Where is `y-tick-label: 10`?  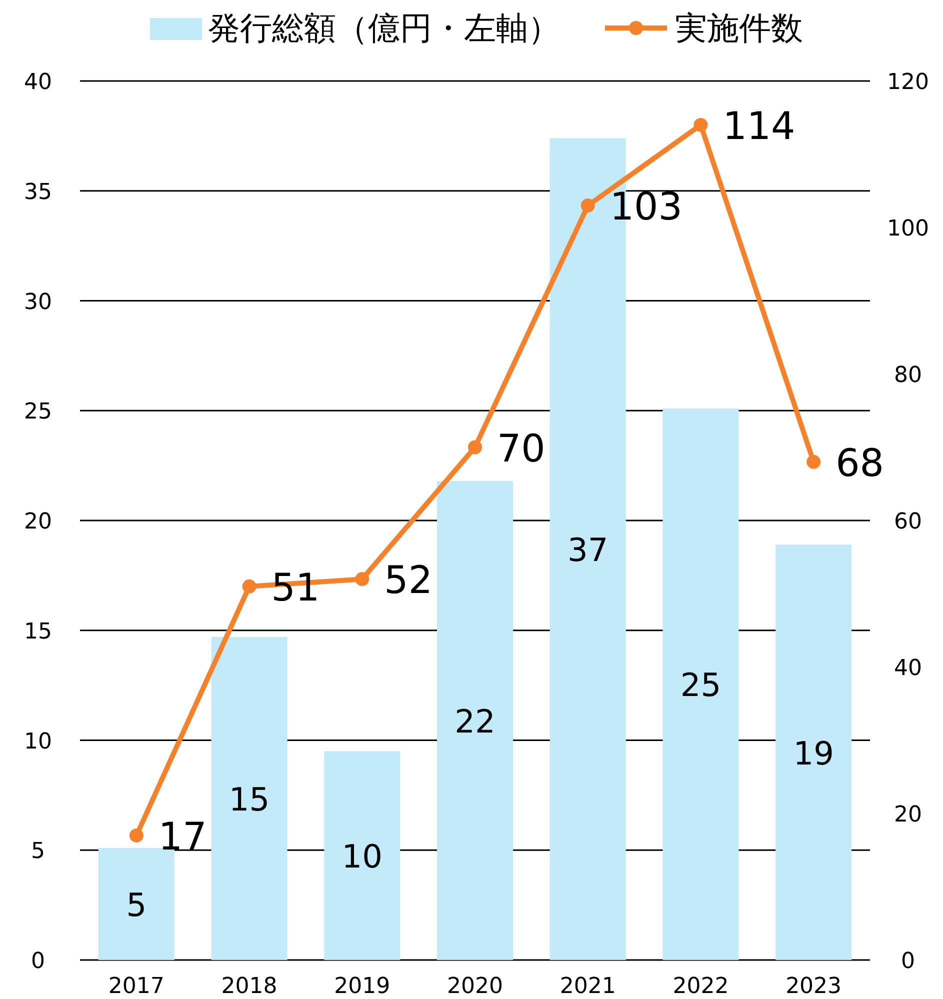
y-tick-label: 10 is located at coordinates (38, 741).